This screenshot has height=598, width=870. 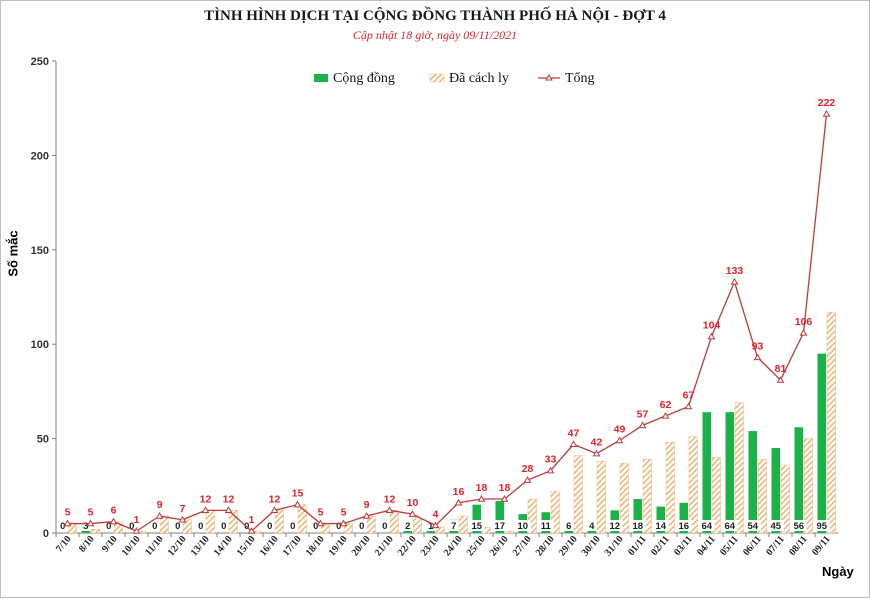 I want to click on bar-value-label: 17, so click(x=499, y=526).